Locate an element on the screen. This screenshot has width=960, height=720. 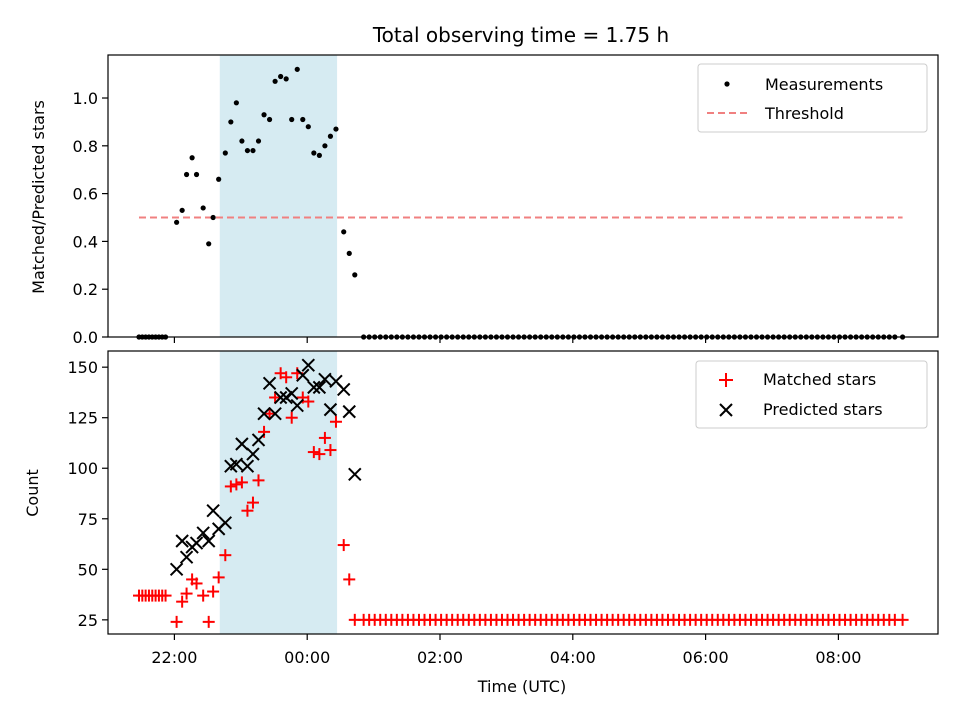
x-tick-label: 00:00 is located at coordinates (307, 657).